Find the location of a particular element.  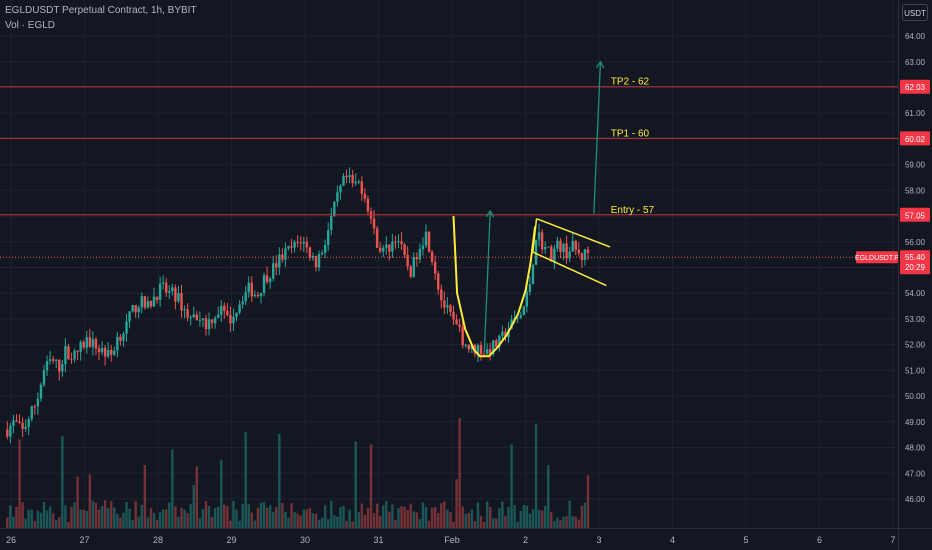

time-tick-label: 30 is located at coordinates (305, 540).